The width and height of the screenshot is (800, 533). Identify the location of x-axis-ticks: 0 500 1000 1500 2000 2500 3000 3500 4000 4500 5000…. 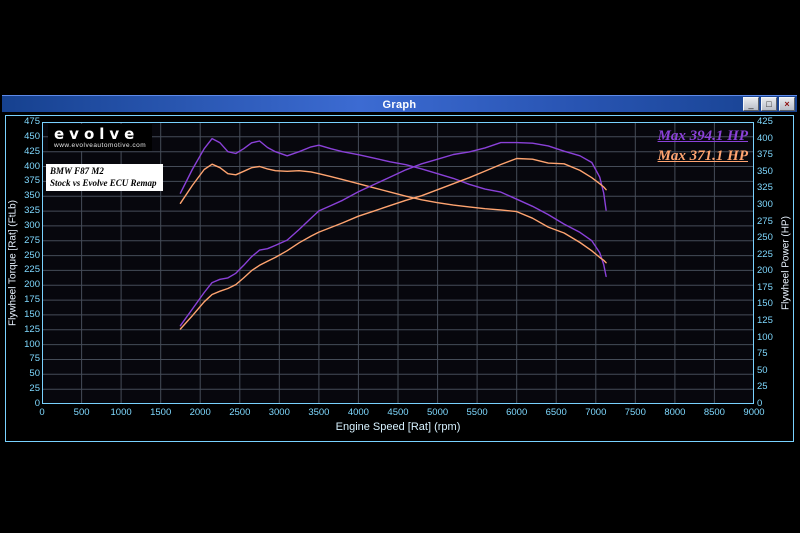
(401, 413).